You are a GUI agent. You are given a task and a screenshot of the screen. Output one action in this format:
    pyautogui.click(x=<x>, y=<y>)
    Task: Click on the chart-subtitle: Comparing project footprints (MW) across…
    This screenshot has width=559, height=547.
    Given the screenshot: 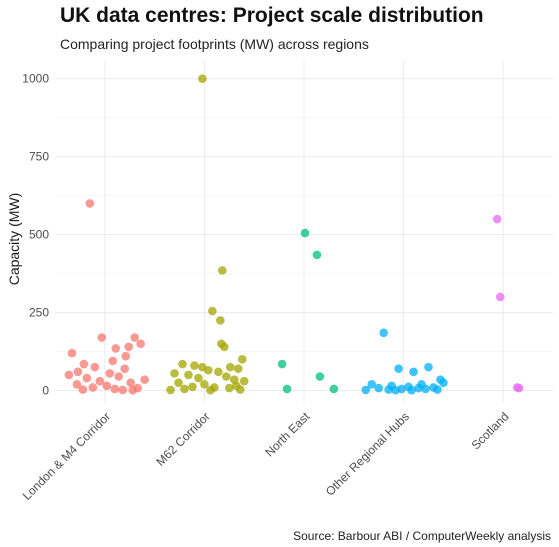 What is the action you would take?
    pyautogui.click(x=214, y=44)
    